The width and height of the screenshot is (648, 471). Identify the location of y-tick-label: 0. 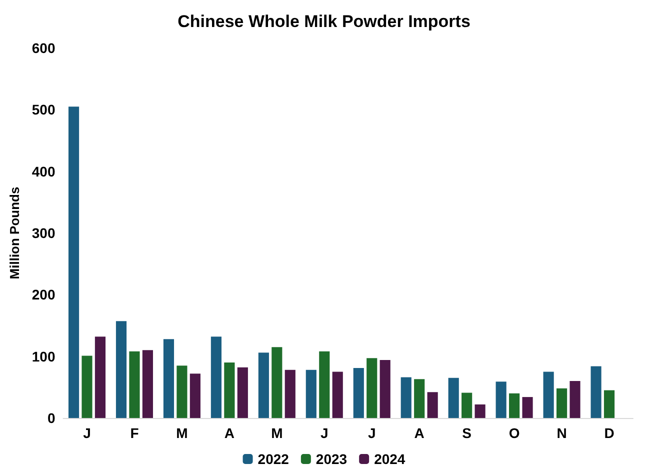
(51, 418).